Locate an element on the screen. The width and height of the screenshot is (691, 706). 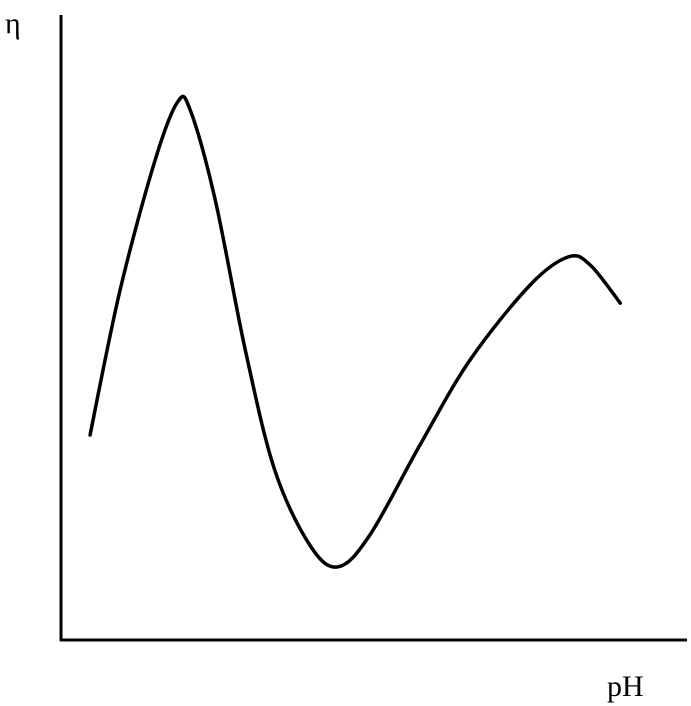
y-axis-label: η is located at coordinates (13, 23).